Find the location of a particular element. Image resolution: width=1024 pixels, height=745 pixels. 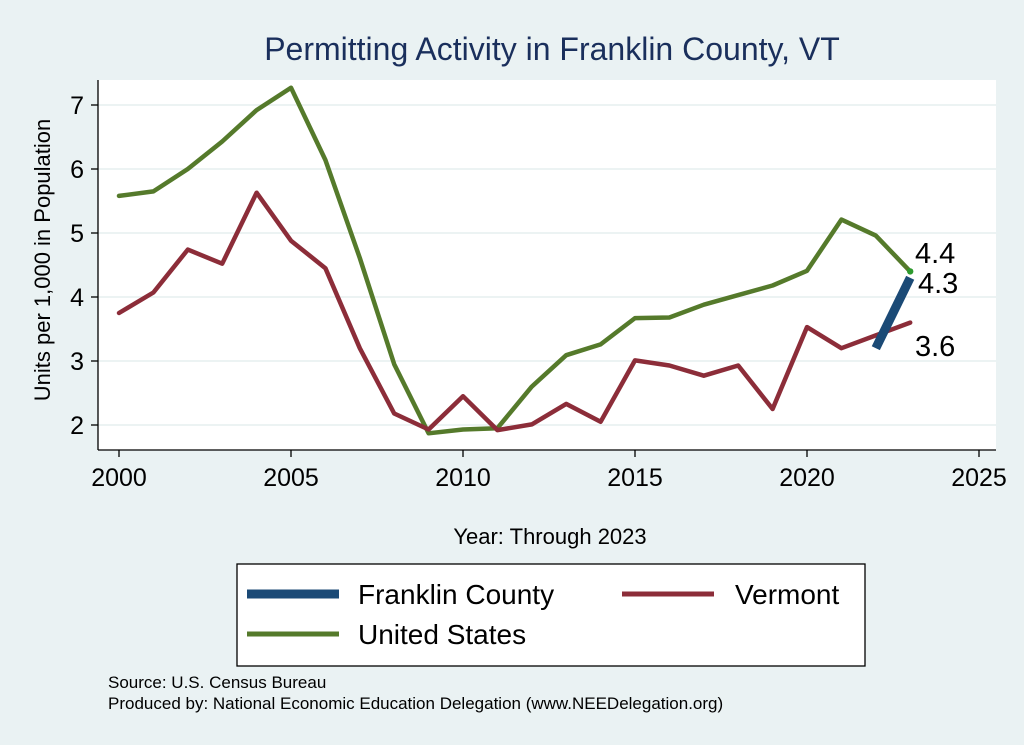

x-axis-label: Year: Through 2023 is located at coordinates (549, 536).